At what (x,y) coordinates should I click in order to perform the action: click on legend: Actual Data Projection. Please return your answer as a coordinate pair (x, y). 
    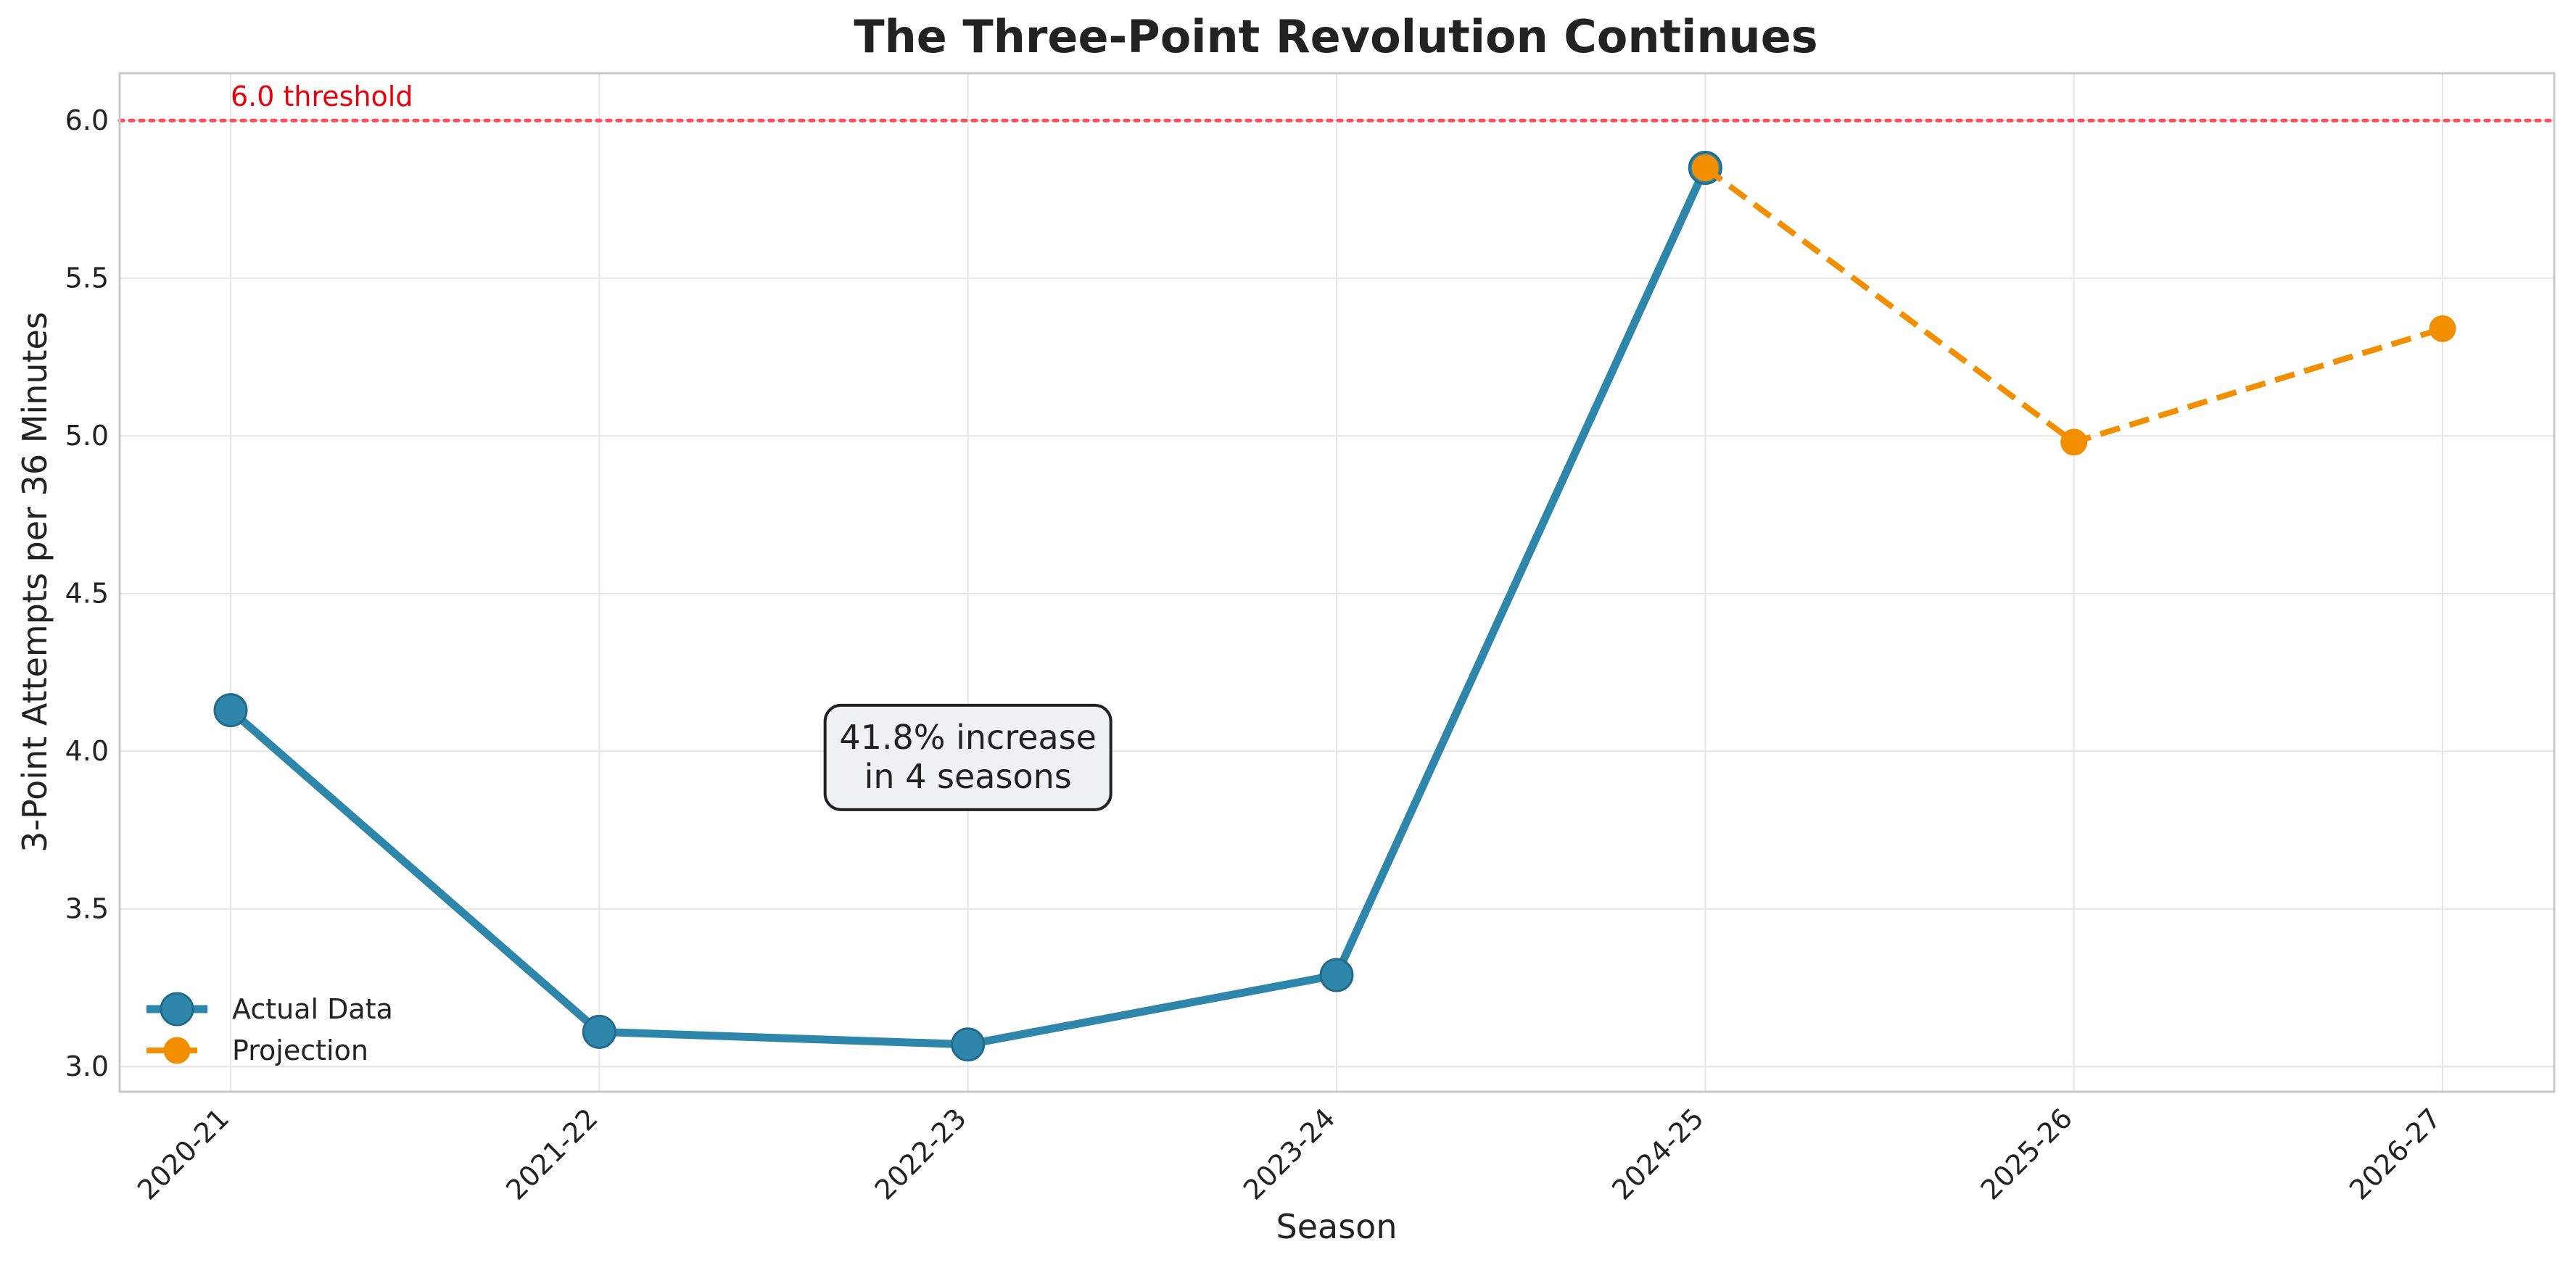
    Looking at the image, I should click on (269, 1029).